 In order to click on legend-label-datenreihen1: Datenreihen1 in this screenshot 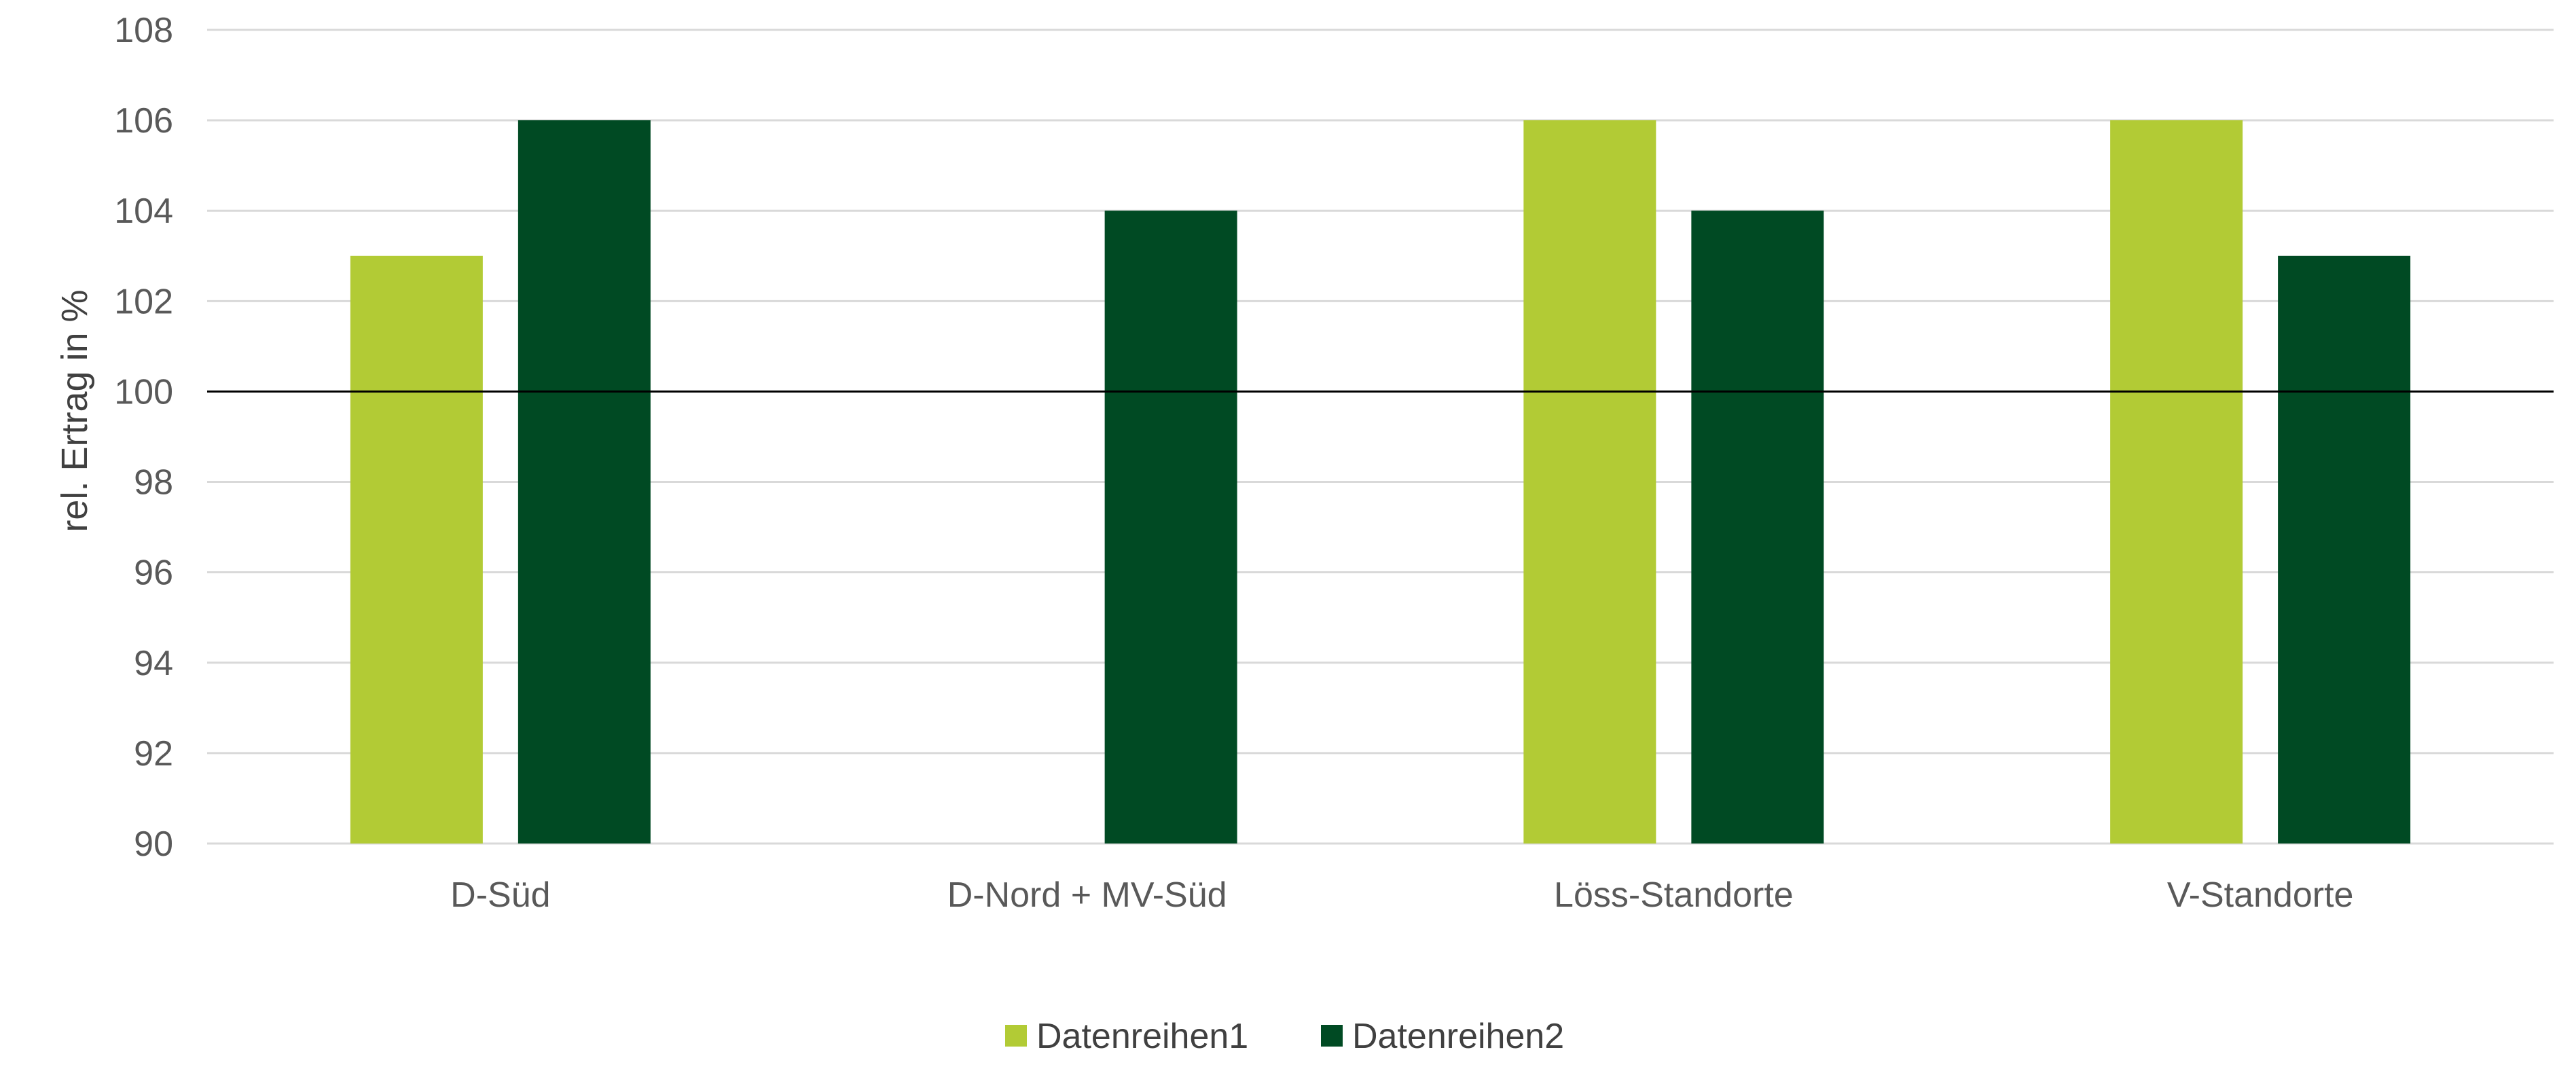, I will do `click(1142, 1036)`.